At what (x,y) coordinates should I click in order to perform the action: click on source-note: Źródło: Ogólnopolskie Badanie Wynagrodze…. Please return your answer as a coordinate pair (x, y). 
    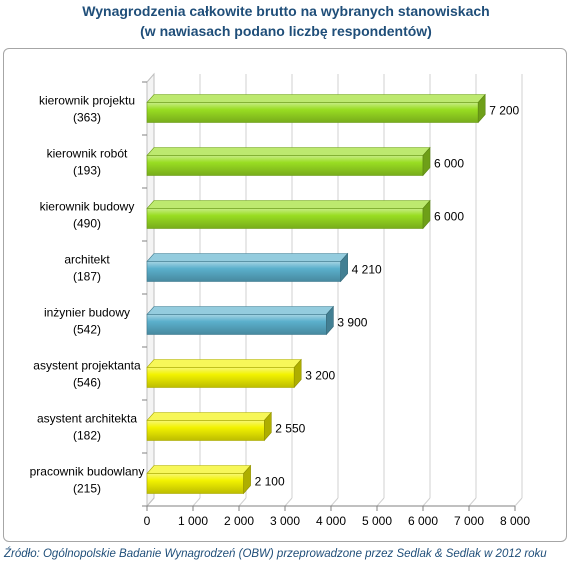
    Looking at the image, I should click on (275, 554).